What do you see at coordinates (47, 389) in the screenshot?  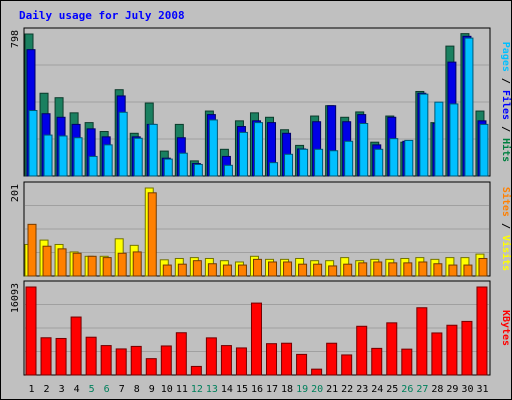 I see `x-tick-label: 2` at bounding box center [47, 389].